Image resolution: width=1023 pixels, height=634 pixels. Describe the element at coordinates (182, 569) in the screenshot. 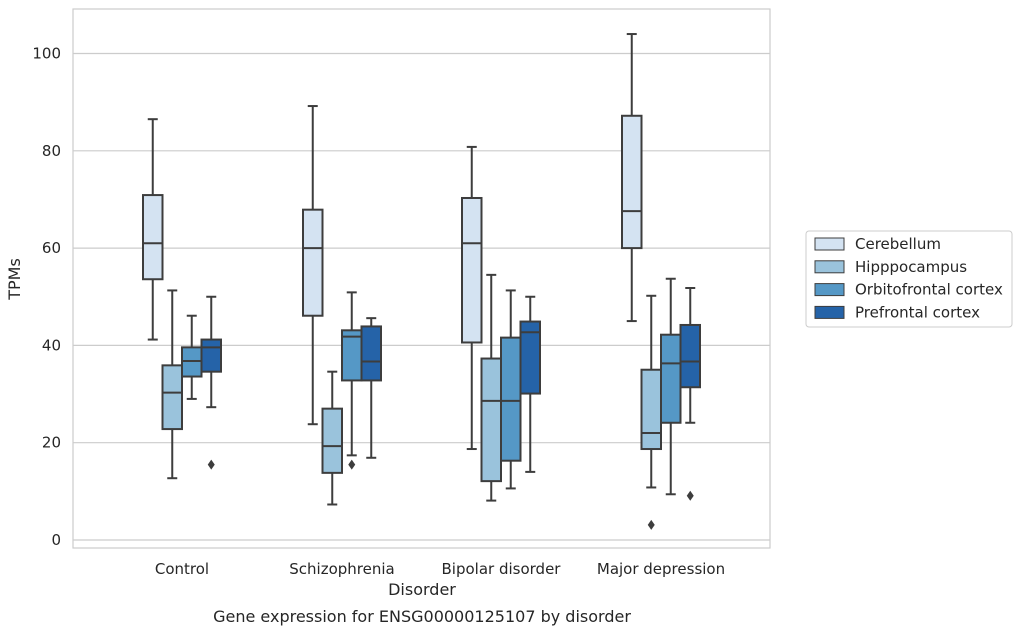

I see `x-tick-label: Control` at that location.